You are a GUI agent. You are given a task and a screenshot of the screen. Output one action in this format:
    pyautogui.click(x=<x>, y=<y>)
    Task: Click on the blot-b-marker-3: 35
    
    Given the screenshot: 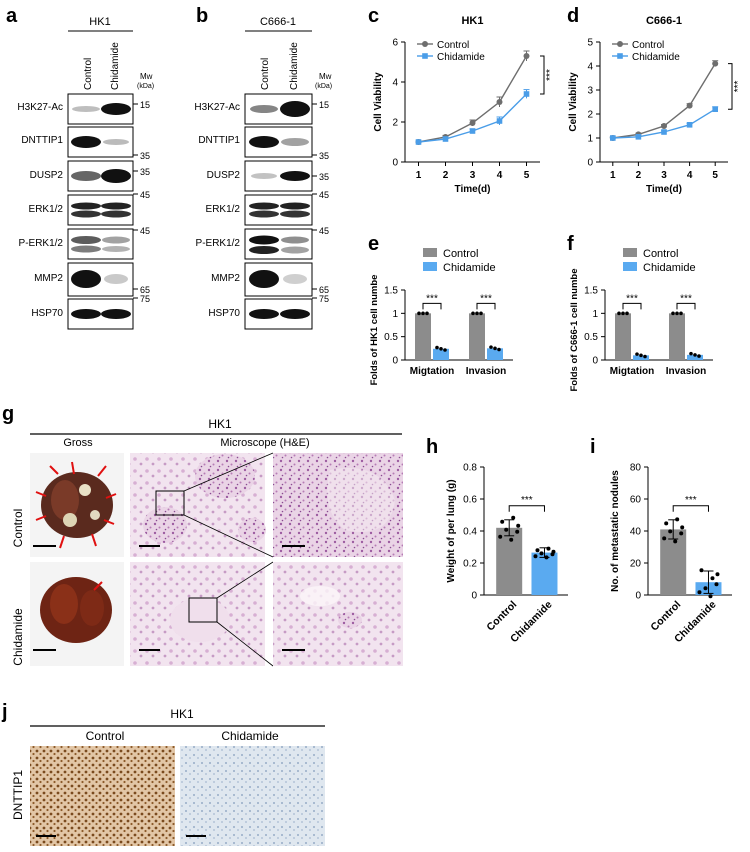 What is the action you would take?
    pyautogui.click(x=324, y=177)
    